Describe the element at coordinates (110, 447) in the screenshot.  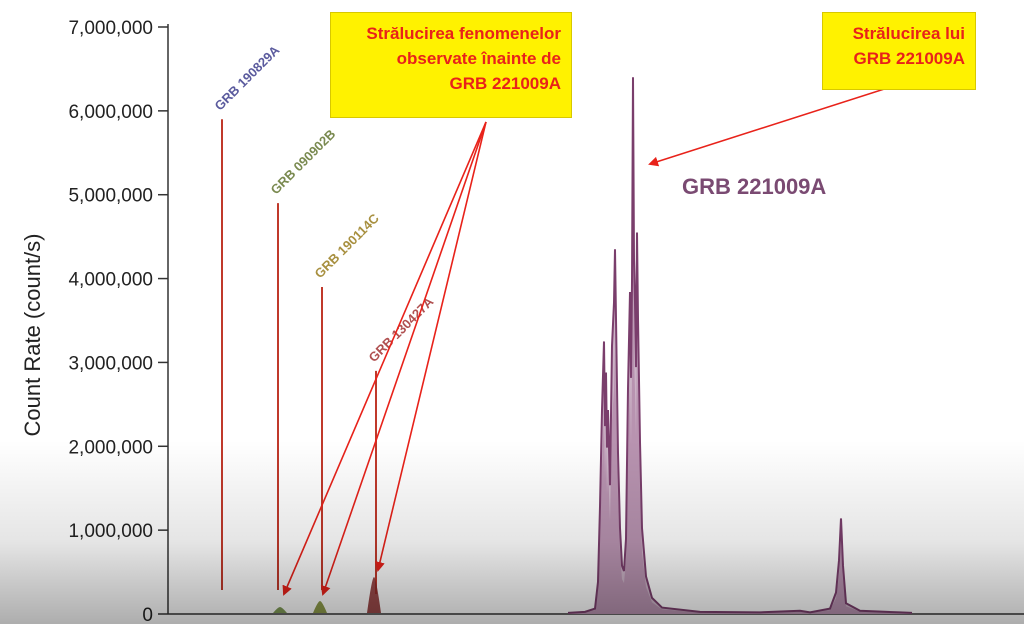
I see `y-tick-label: 2,000,000` at that location.